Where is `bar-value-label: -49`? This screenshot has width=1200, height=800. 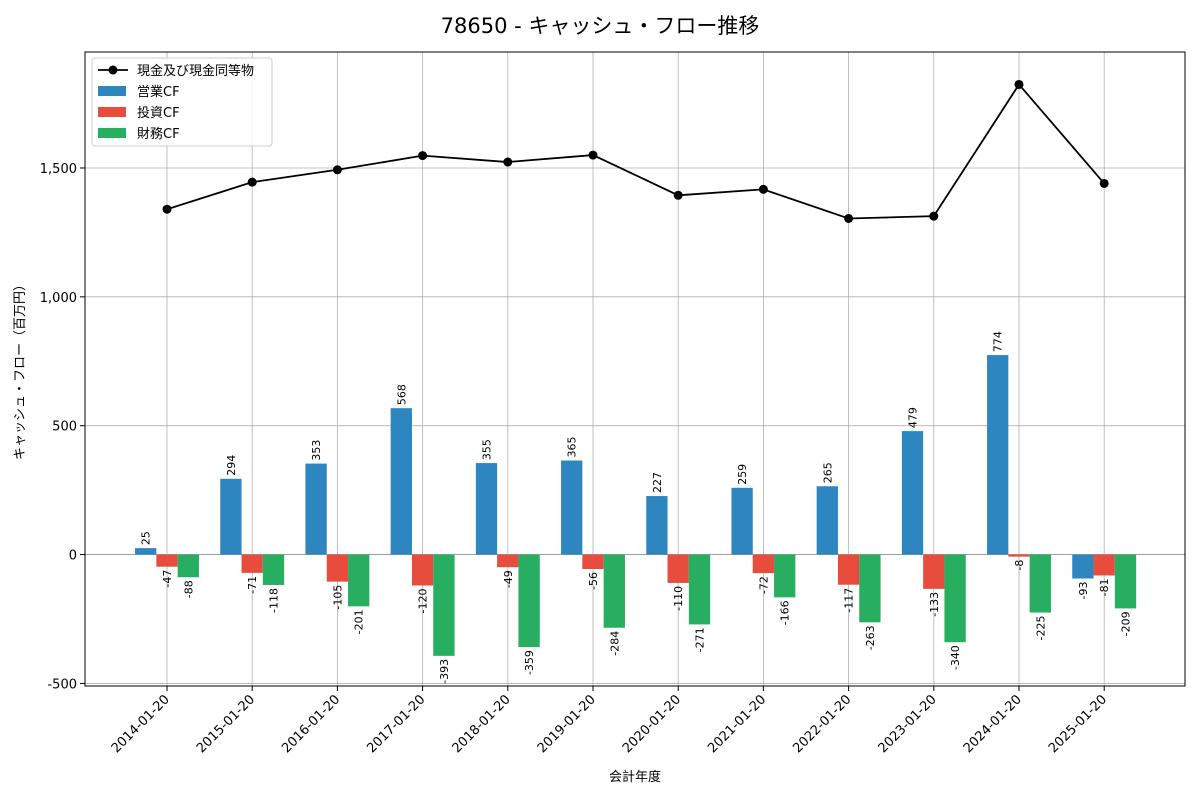
bar-value-label: -49 is located at coordinates (508, 579).